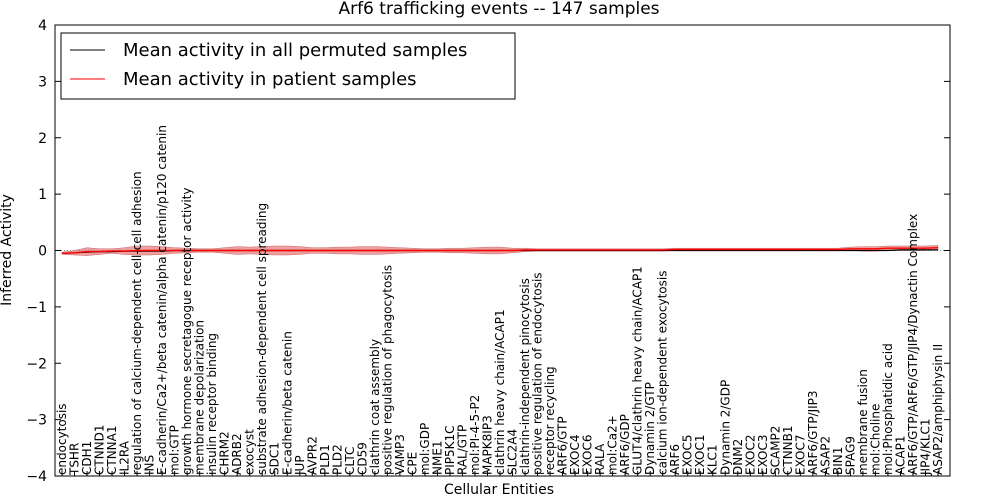  What do you see at coordinates (498, 9) in the screenshot?
I see `chart-title: Arf6 trafficking events -- 147 samples` at bounding box center [498, 9].